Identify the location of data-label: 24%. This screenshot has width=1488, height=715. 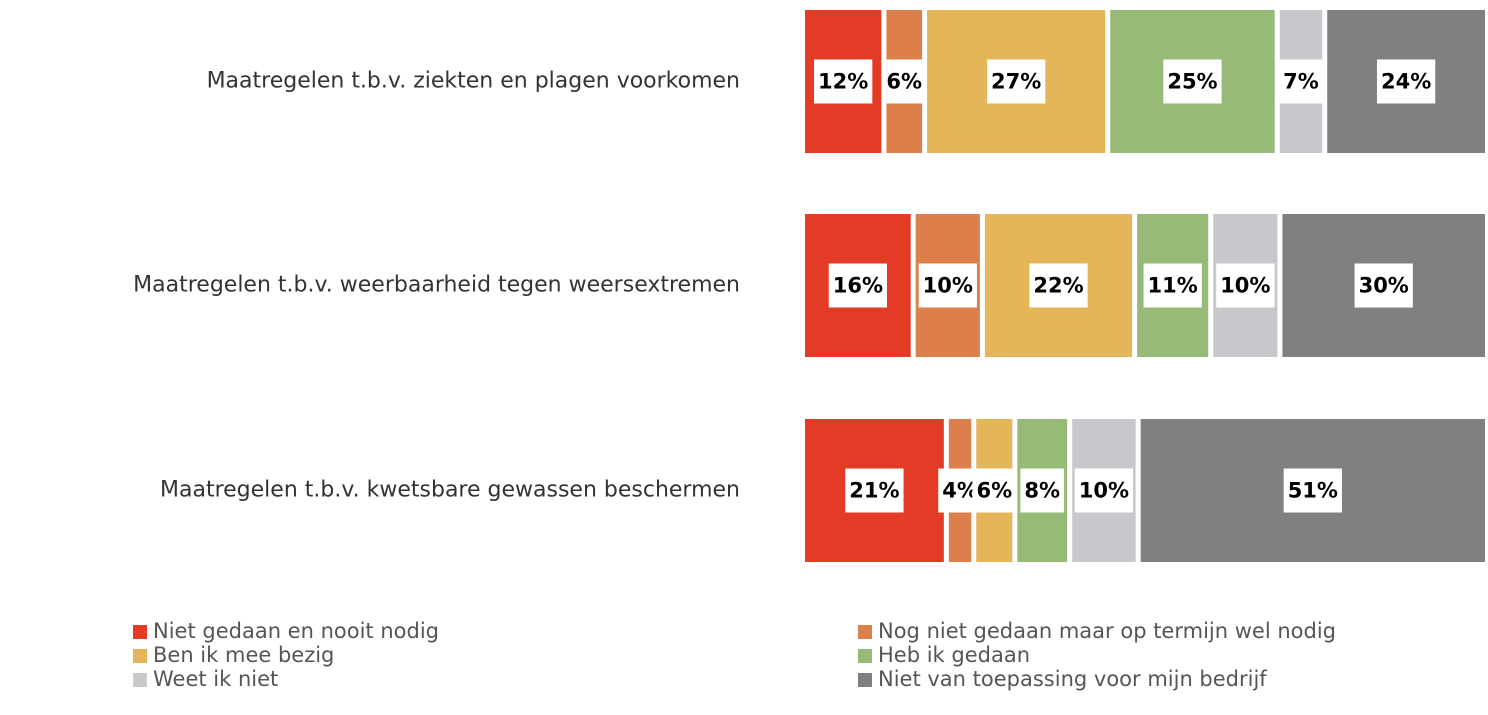
(1406, 81).